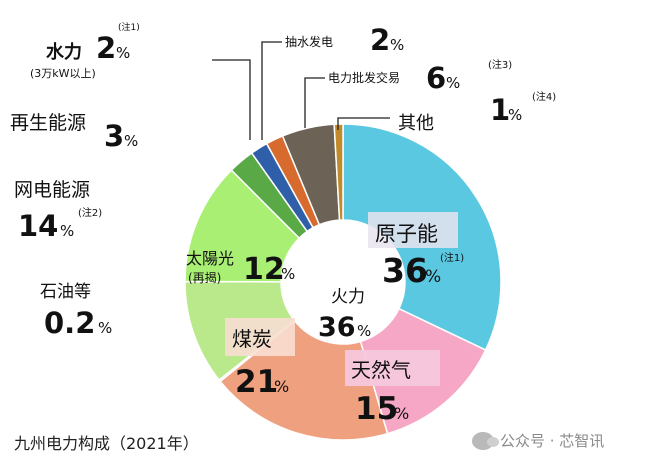  What do you see at coordinates (515, 115) in the screenshot?
I see `other-pct-sign: %` at bounding box center [515, 115].